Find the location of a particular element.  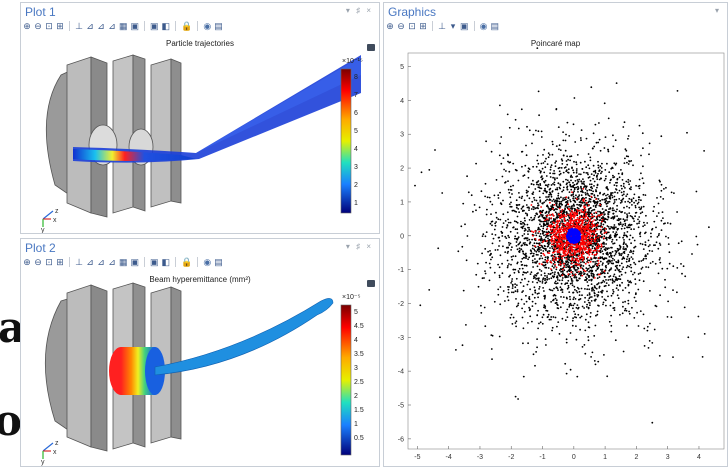

y-tick-label: -5 is located at coordinates (401, 406).